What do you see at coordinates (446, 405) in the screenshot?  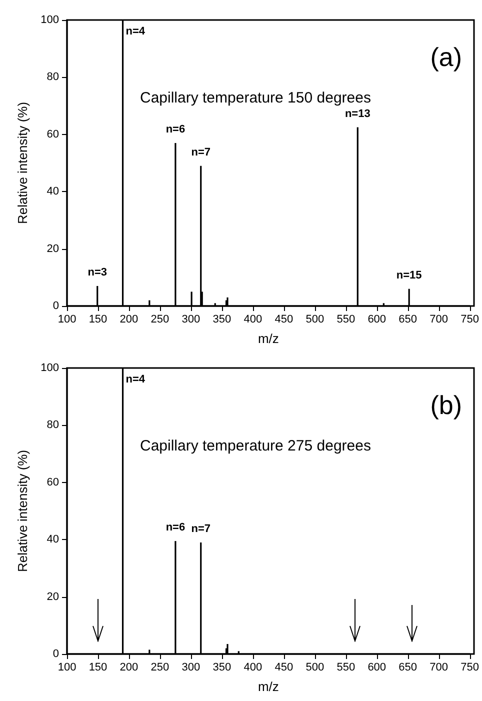 I see `annotation: (b)` at bounding box center [446, 405].